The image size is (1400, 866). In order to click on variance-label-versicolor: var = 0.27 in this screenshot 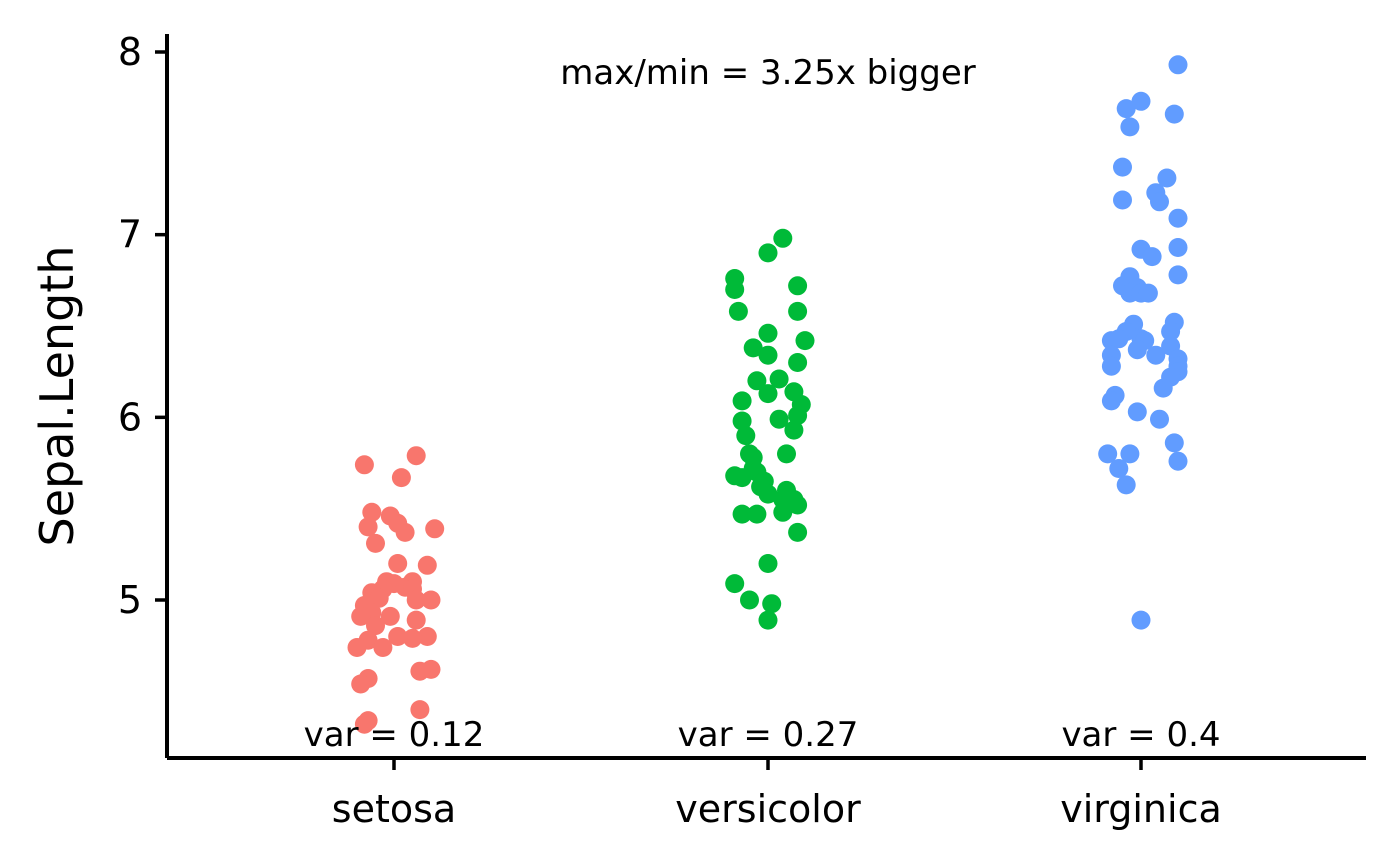, I will do `click(768, 735)`.